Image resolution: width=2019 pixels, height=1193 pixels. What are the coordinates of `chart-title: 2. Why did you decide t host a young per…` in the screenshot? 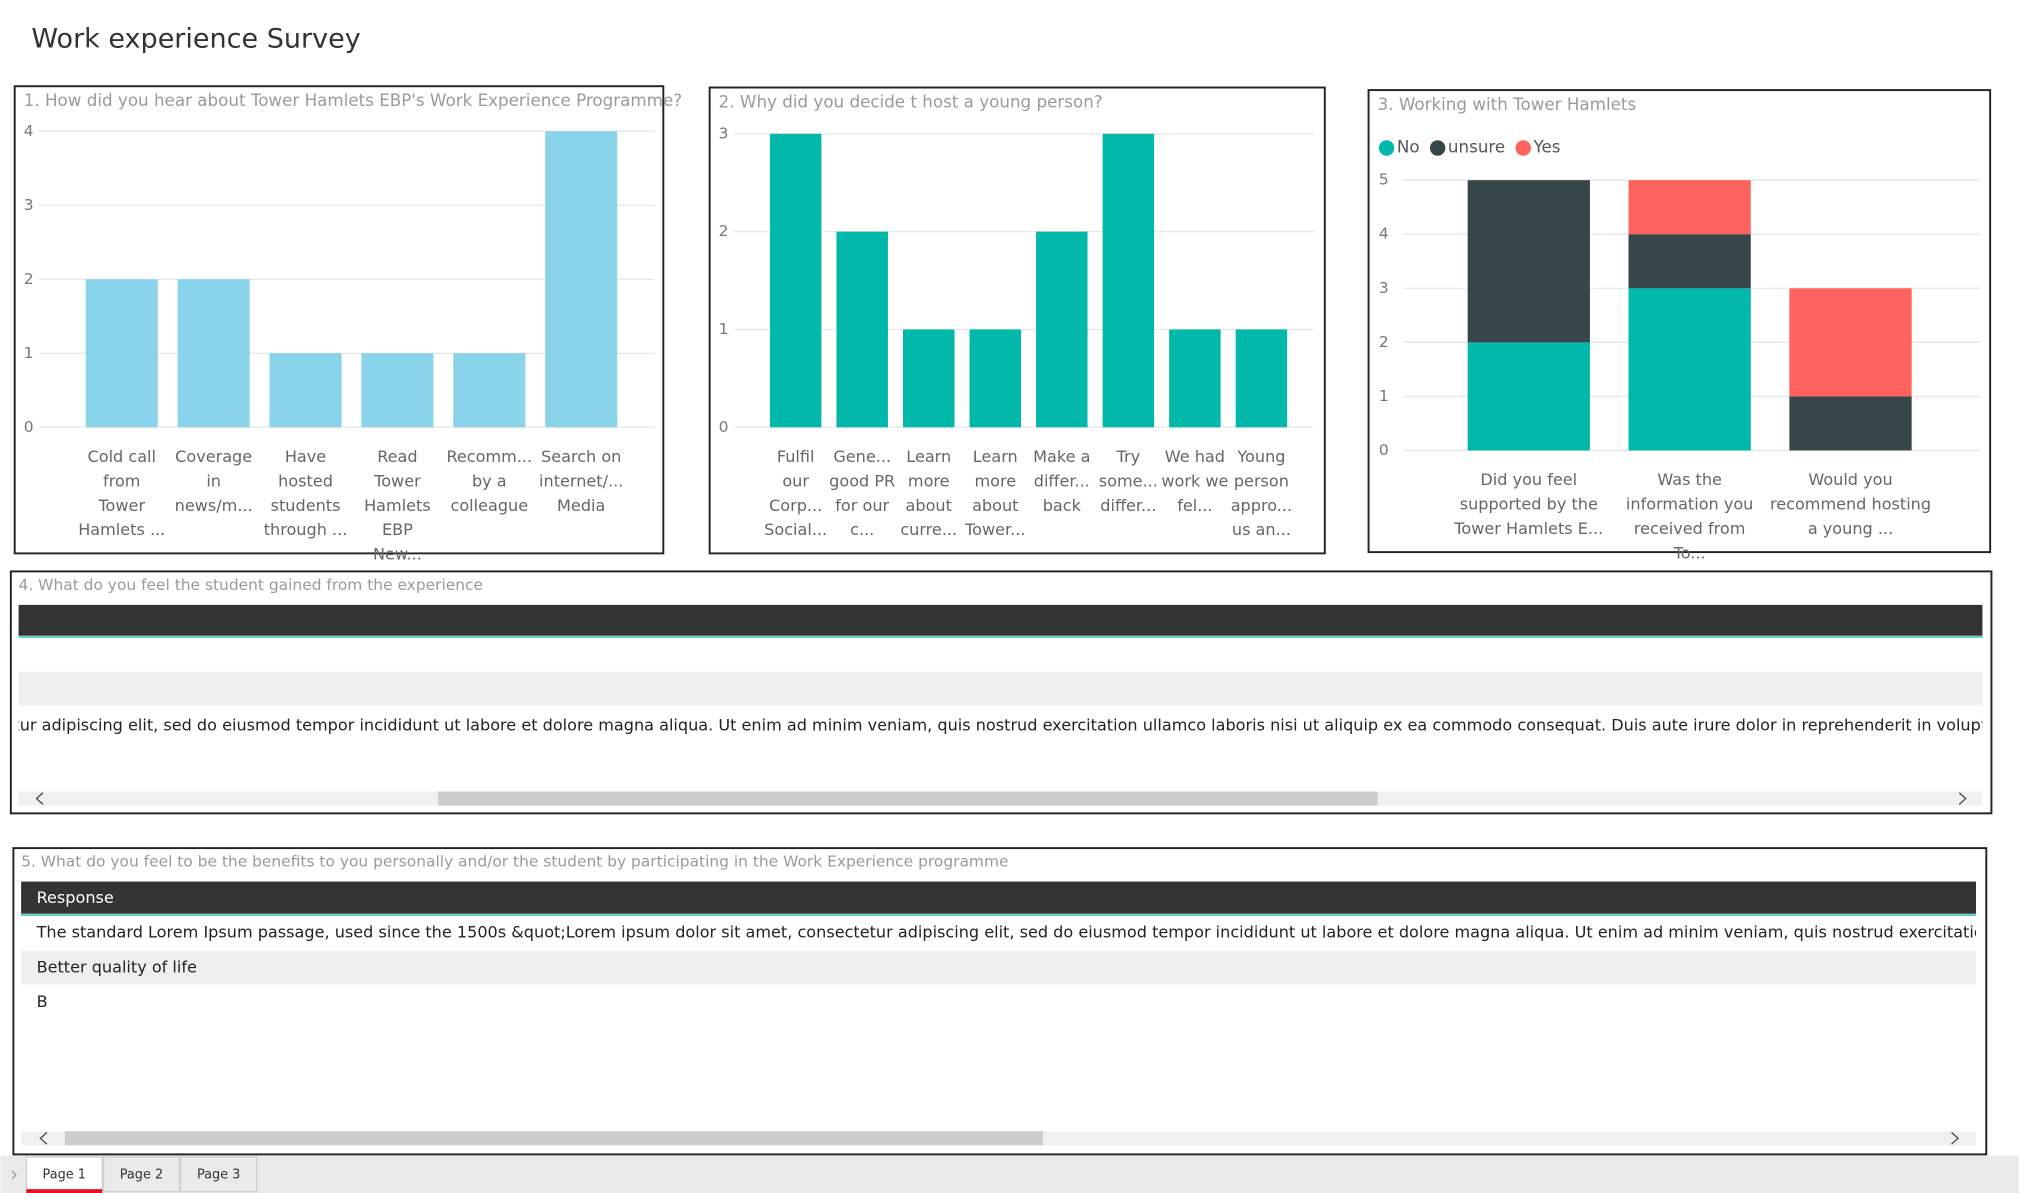 It's located at (911, 101).